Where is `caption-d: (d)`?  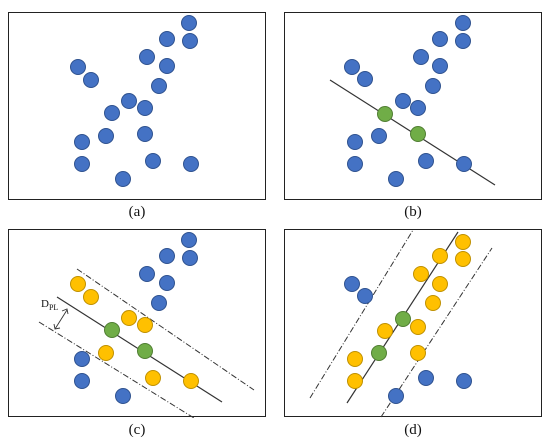 caption-d: (d) is located at coordinates (413, 430).